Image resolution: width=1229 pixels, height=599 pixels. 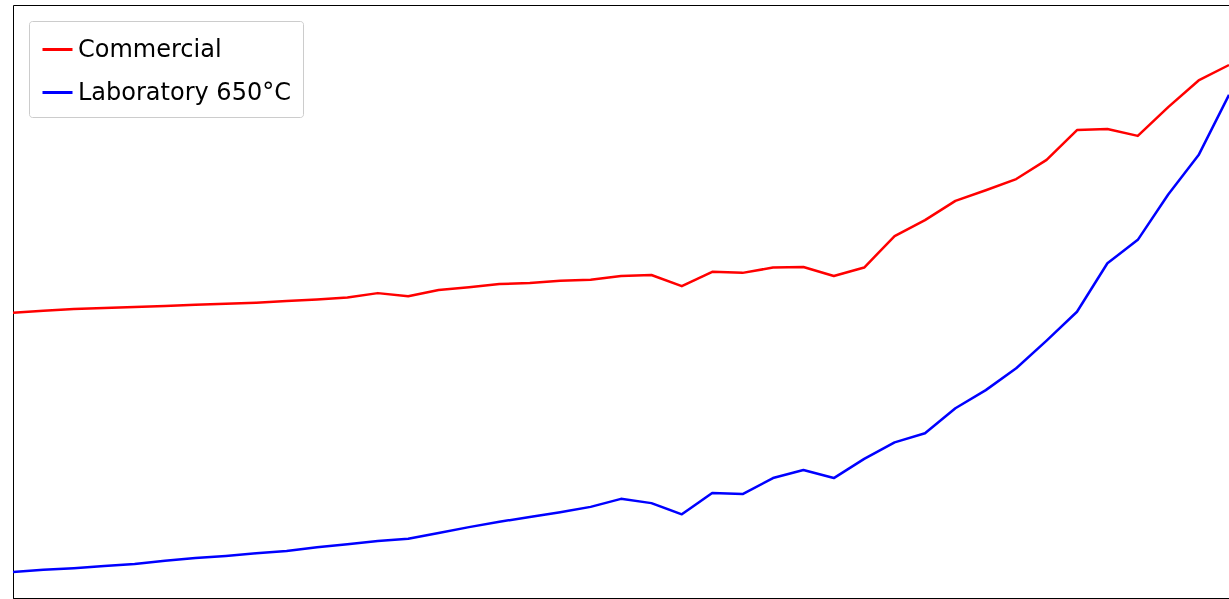 I want to click on legend-label: Commercial, so click(x=150, y=48).